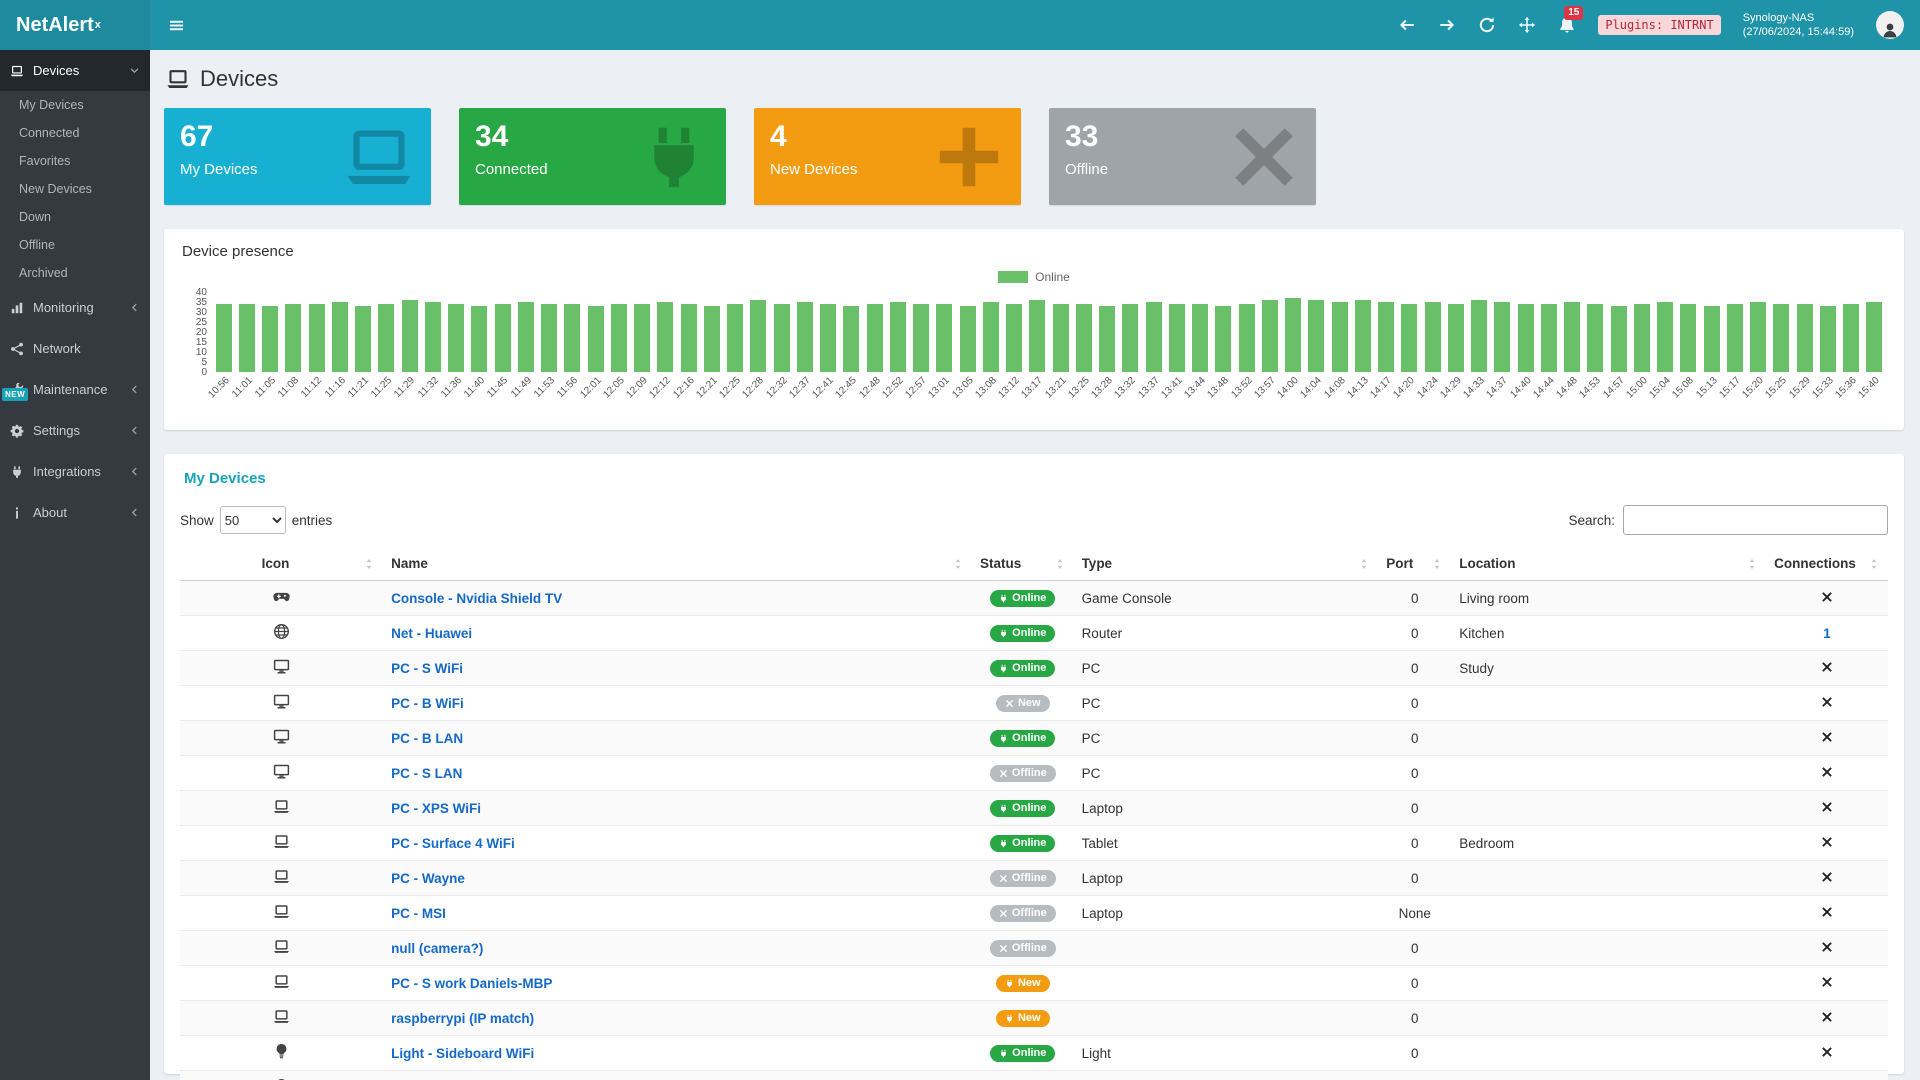 The width and height of the screenshot is (1920, 1080). What do you see at coordinates (75, 512) in the screenshot?
I see `sidebar-item-about: About` at bounding box center [75, 512].